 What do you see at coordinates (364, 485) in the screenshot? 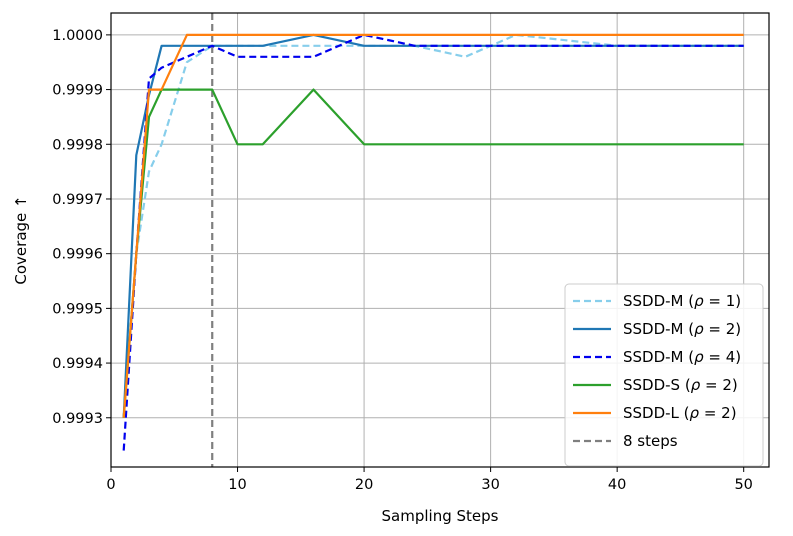
I see `x-tick-label: 20` at bounding box center [364, 485].